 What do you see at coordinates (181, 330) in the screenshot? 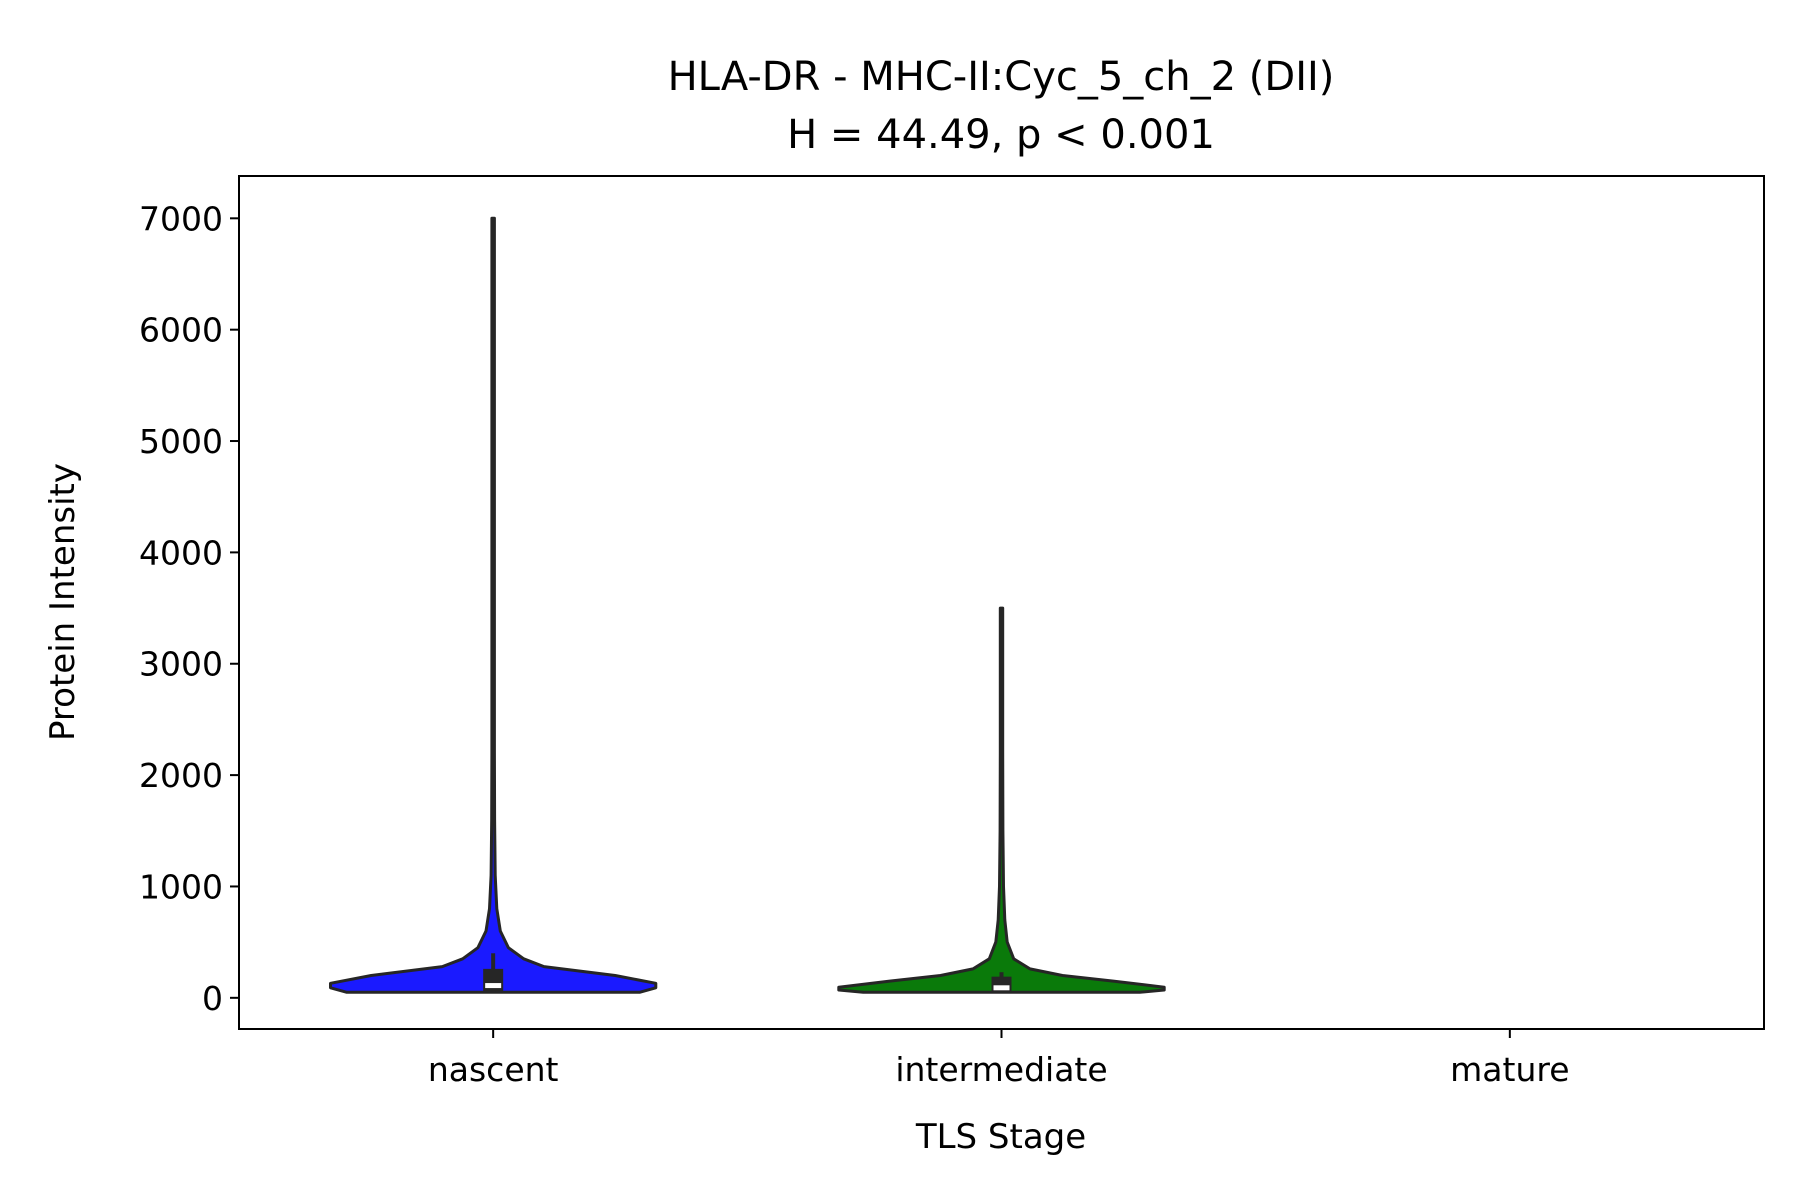
I see `y-tick-label: 6000` at bounding box center [181, 330].